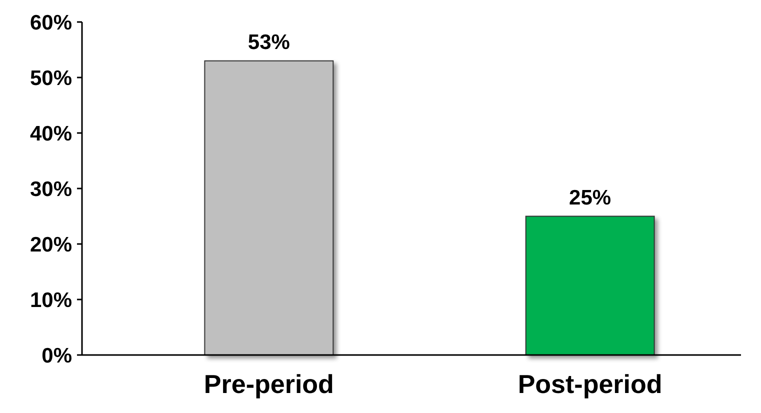 The image size is (761, 413). What do you see at coordinates (51, 189) in the screenshot?
I see `y-tick-label: 30%` at bounding box center [51, 189].